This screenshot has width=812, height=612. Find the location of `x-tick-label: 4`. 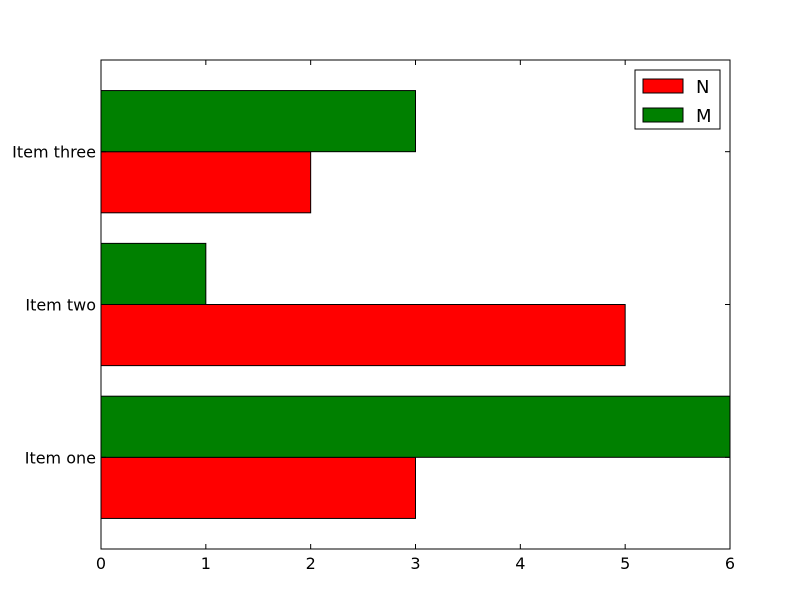

x-tick-label: 4 is located at coordinates (520, 563).